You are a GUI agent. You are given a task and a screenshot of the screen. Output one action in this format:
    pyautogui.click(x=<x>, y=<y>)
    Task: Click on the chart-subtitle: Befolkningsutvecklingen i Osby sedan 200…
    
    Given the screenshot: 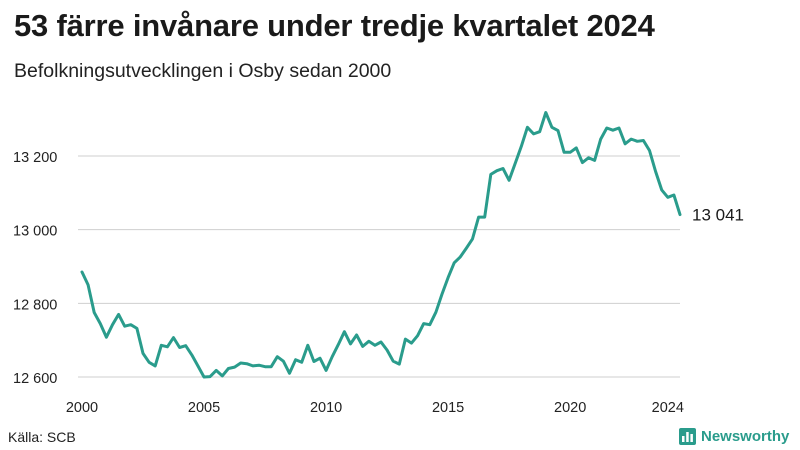 What is the action you would take?
    pyautogui.click(x=203, y=71)
    